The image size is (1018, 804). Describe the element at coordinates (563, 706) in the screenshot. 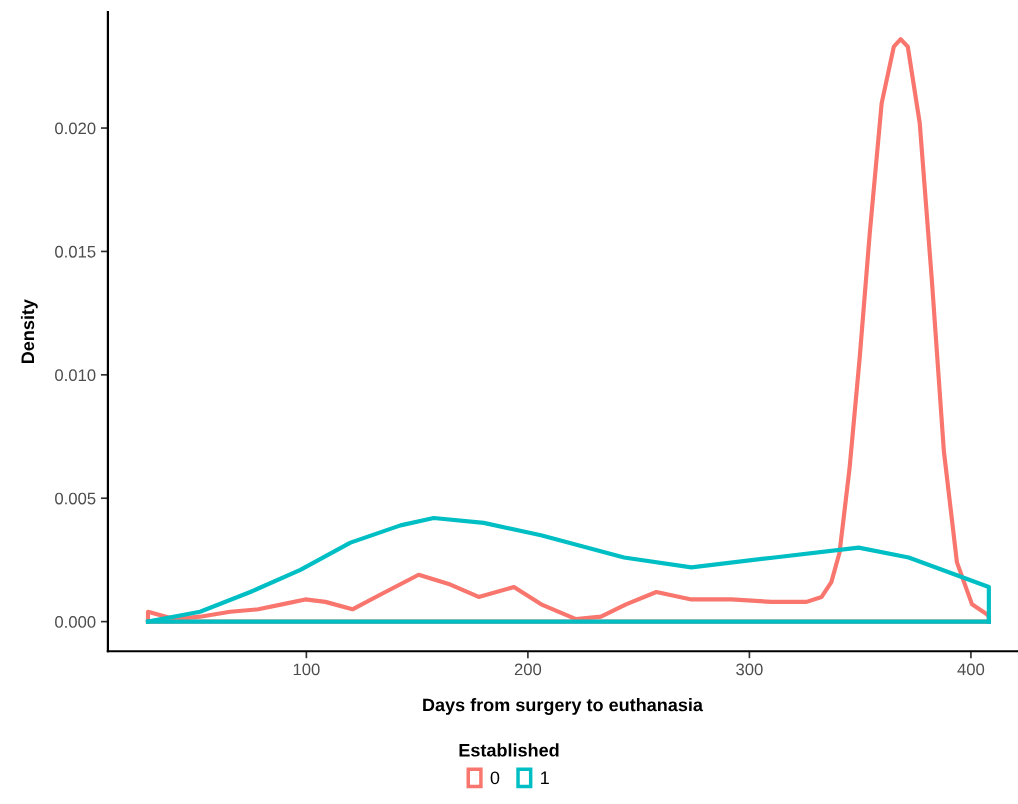

I see `x-axis-title: Days from surgery to euthanasia` at that location.